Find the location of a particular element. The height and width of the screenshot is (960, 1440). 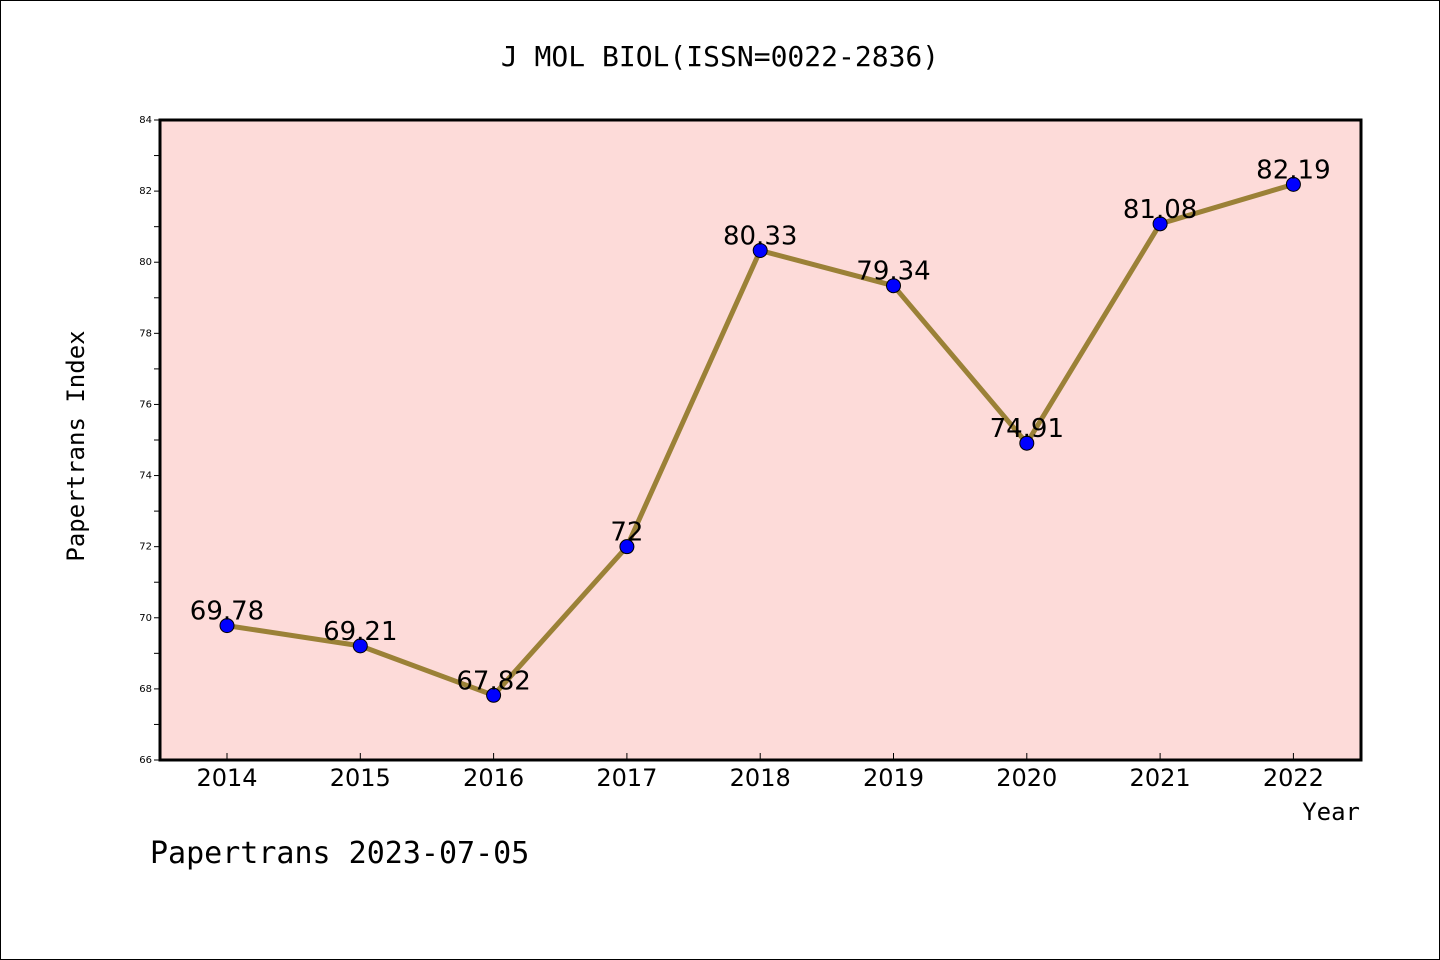

x-axis-label: Year is located at coordinates (1331, 812).